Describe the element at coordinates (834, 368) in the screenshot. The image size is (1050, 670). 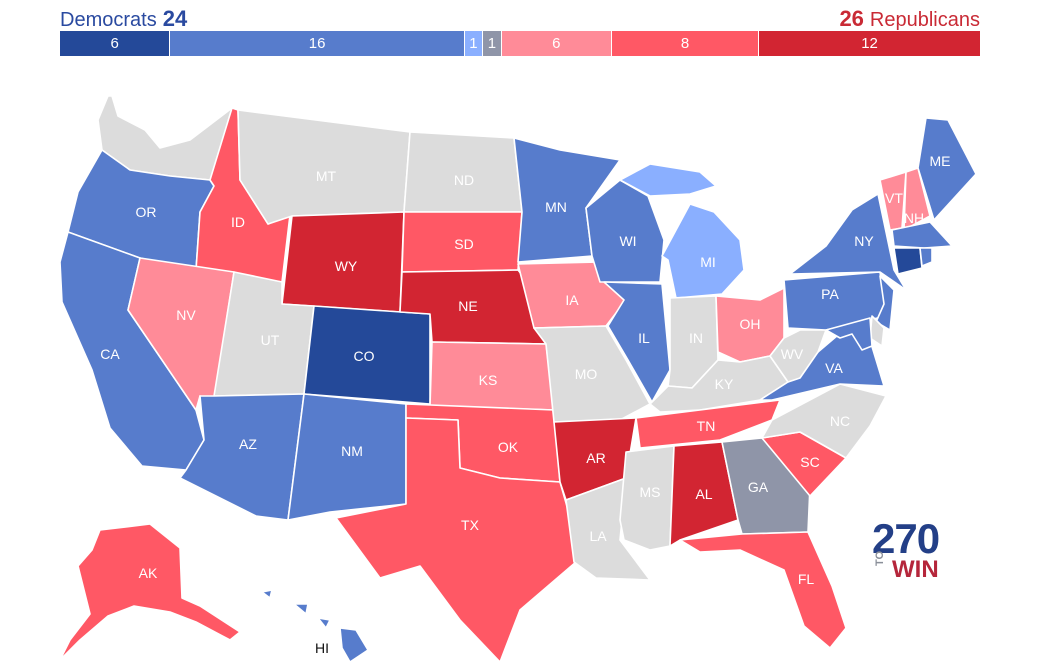
I see `state-label-va: VA` at that location.